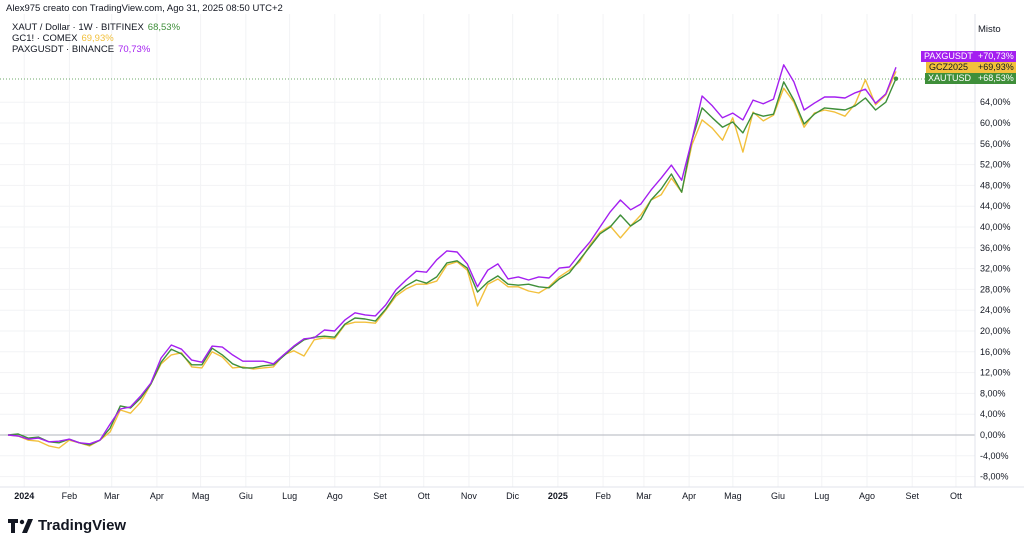 The height and width of the screenshot is (546, 1024). Describe the element at coordinates (995, 56) in the screenshot. I see `price-tag-value-paxg: +70,73%` at that location.